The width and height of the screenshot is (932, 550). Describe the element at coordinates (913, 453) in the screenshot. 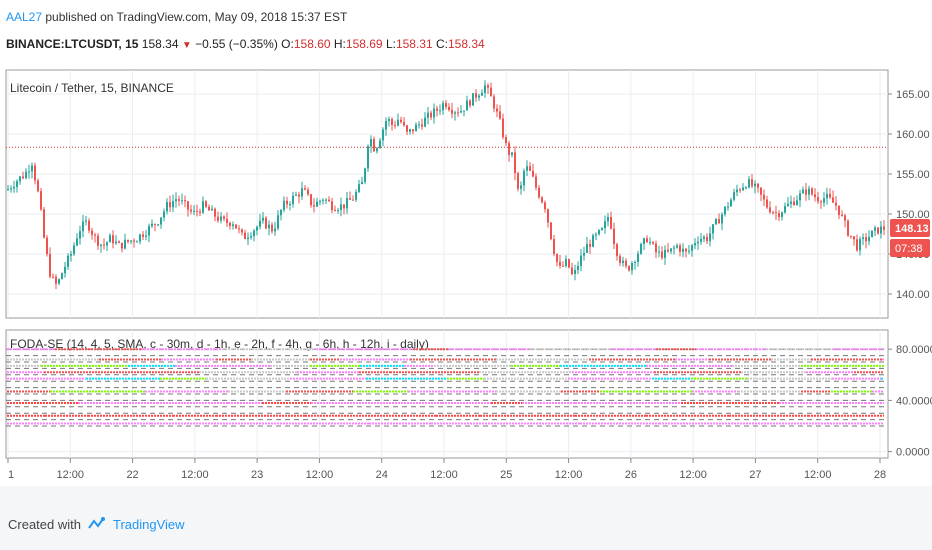

I see `osc-y-tick-label: 0.0000` at that location.